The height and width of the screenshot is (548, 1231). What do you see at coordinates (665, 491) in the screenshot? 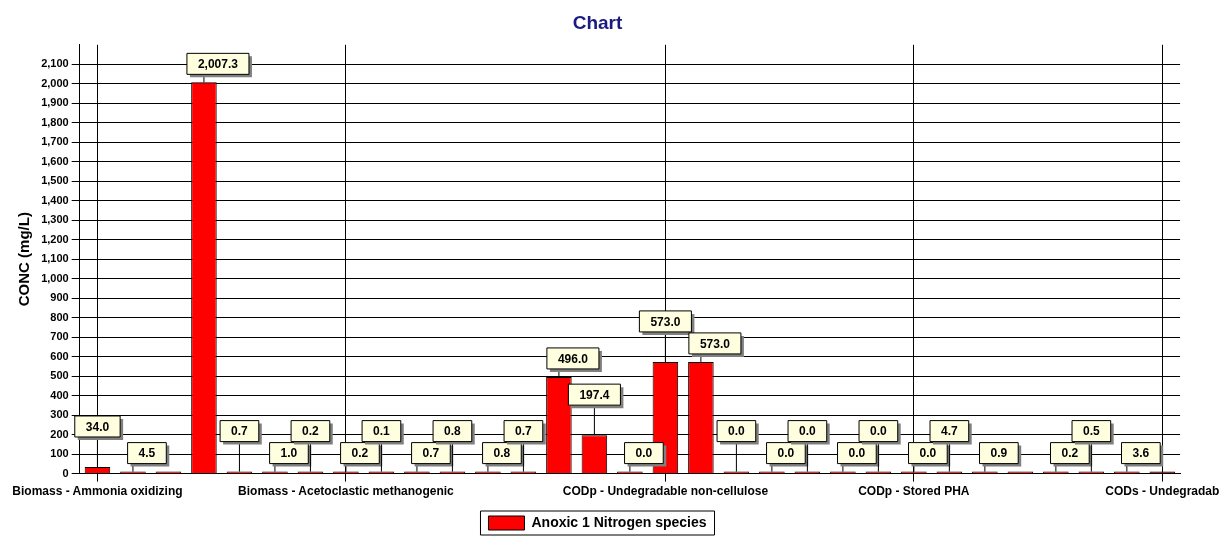
I see `x-tick-label: CODp - Undegradable non-cellulose` at bounding box center [665, 491].